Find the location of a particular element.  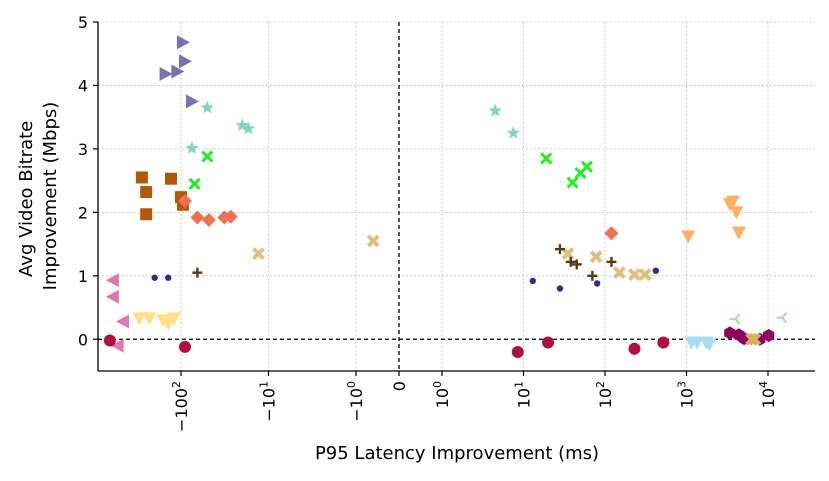

series-darkbrown-plus is located at coordinates (404, 262).